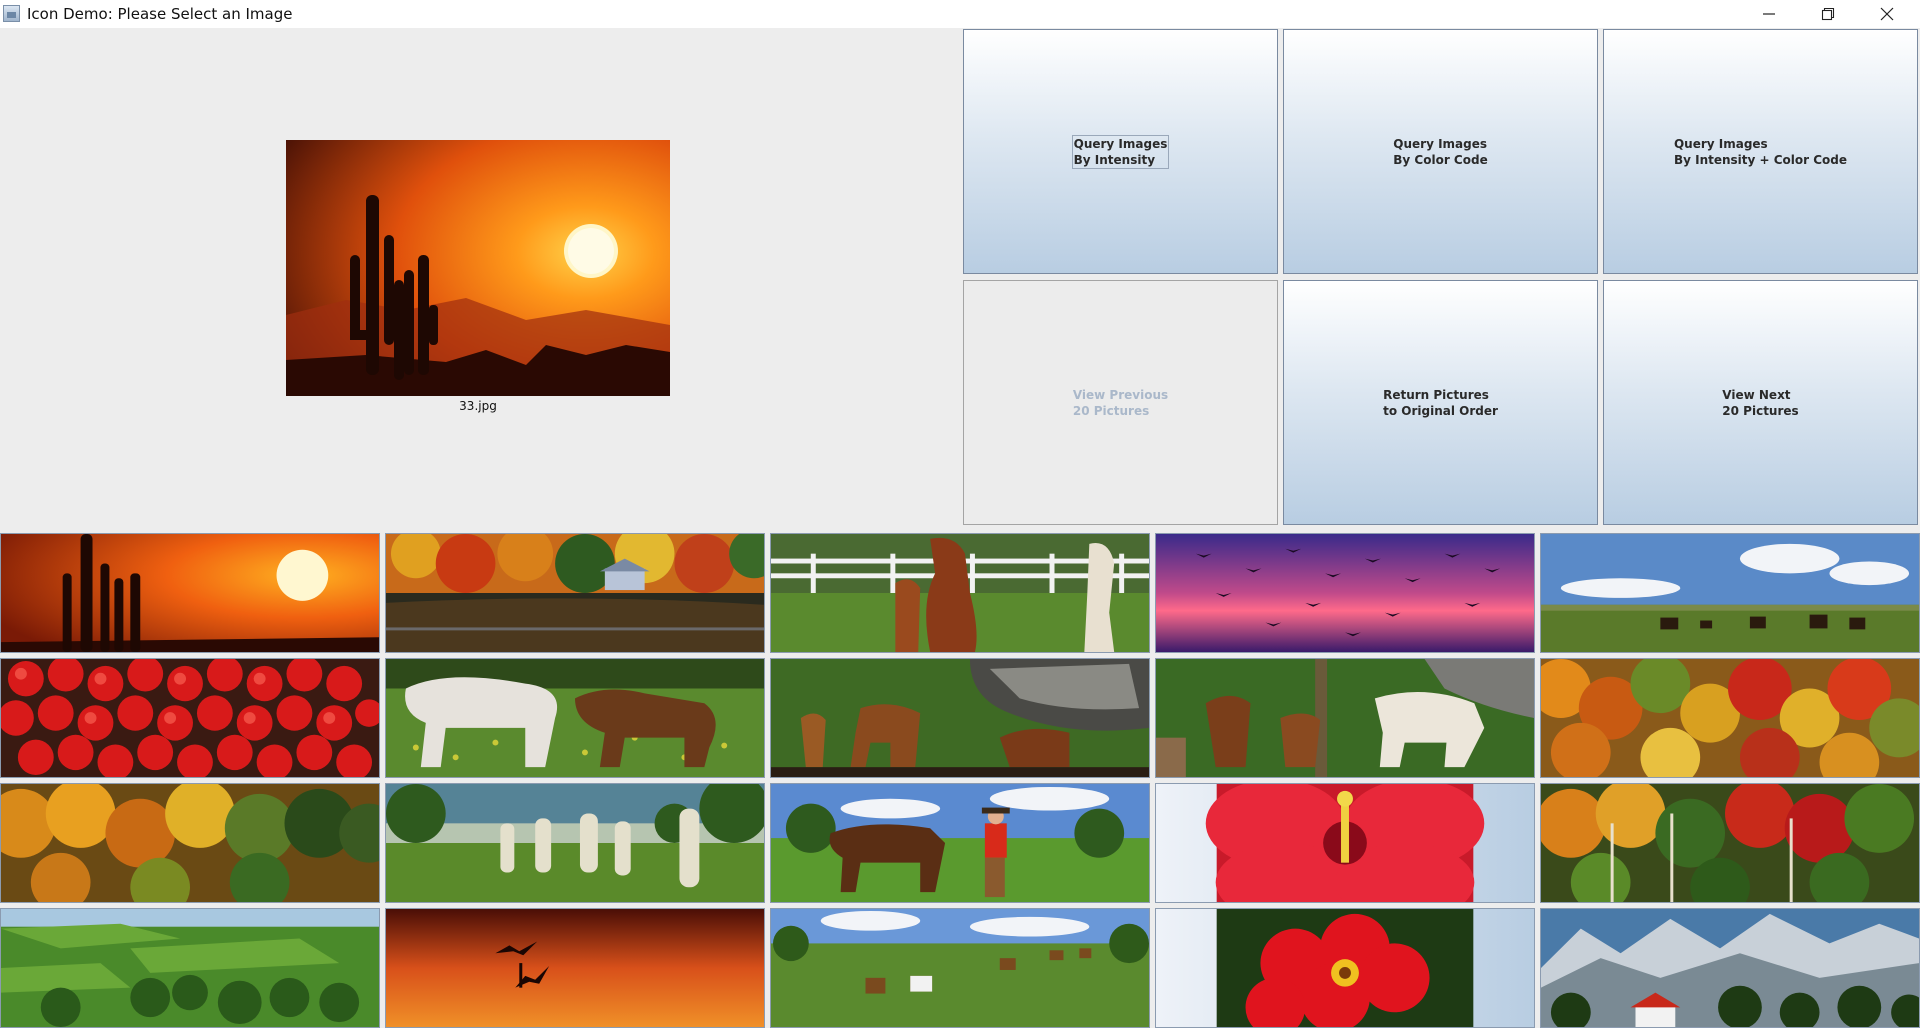 The height and width of the screenshot is (1028, 1920). Describe the element at coordinates (478, 268) in the screenshot. I see `selected-image-preview` at that location.